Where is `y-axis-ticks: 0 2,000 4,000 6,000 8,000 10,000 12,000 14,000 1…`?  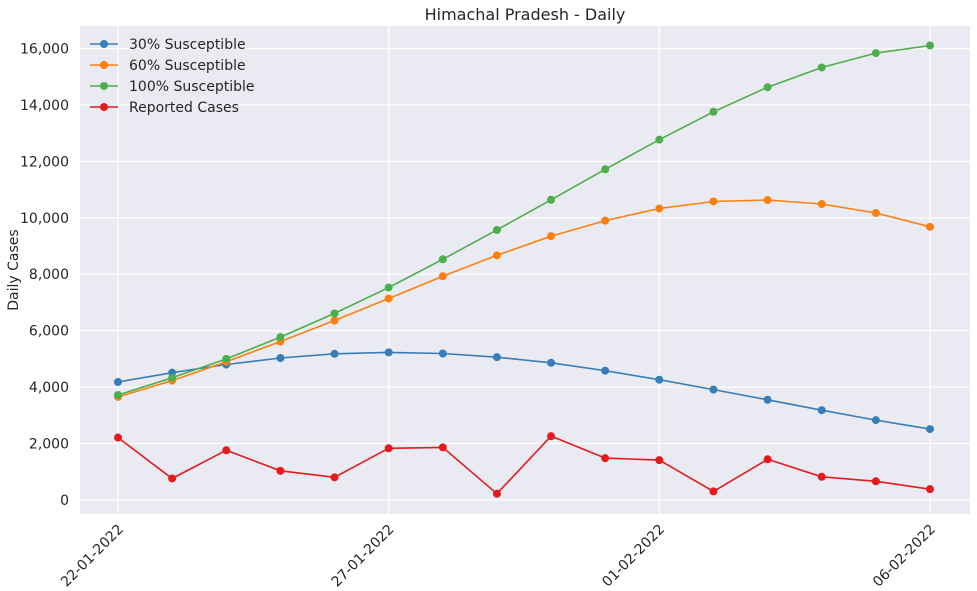
y-axis-ticks: 0 2,000 4,000 6,000 8,000 10,000 12,000 14,000 1… is located at coordinates (44, 275).